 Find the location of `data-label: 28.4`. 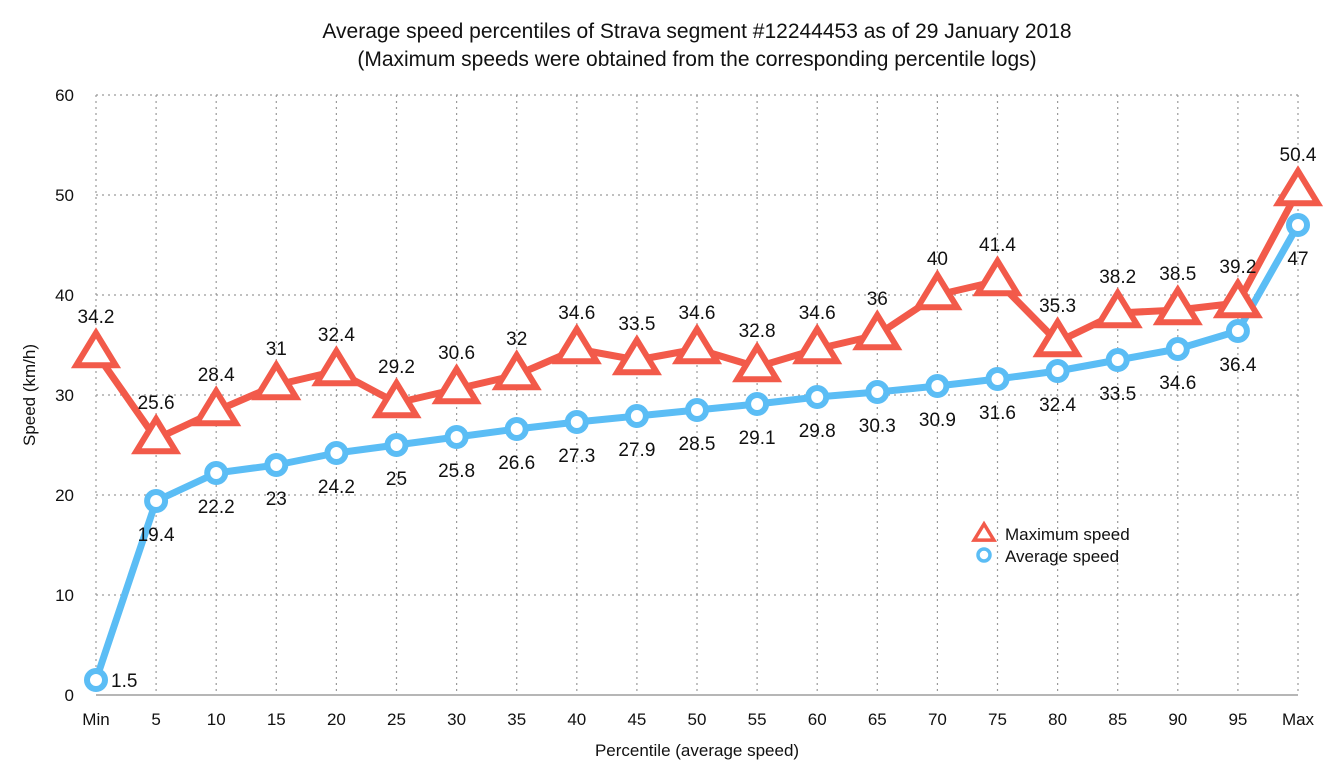

data-label: 28.4 is located at coordinates (216, 375).